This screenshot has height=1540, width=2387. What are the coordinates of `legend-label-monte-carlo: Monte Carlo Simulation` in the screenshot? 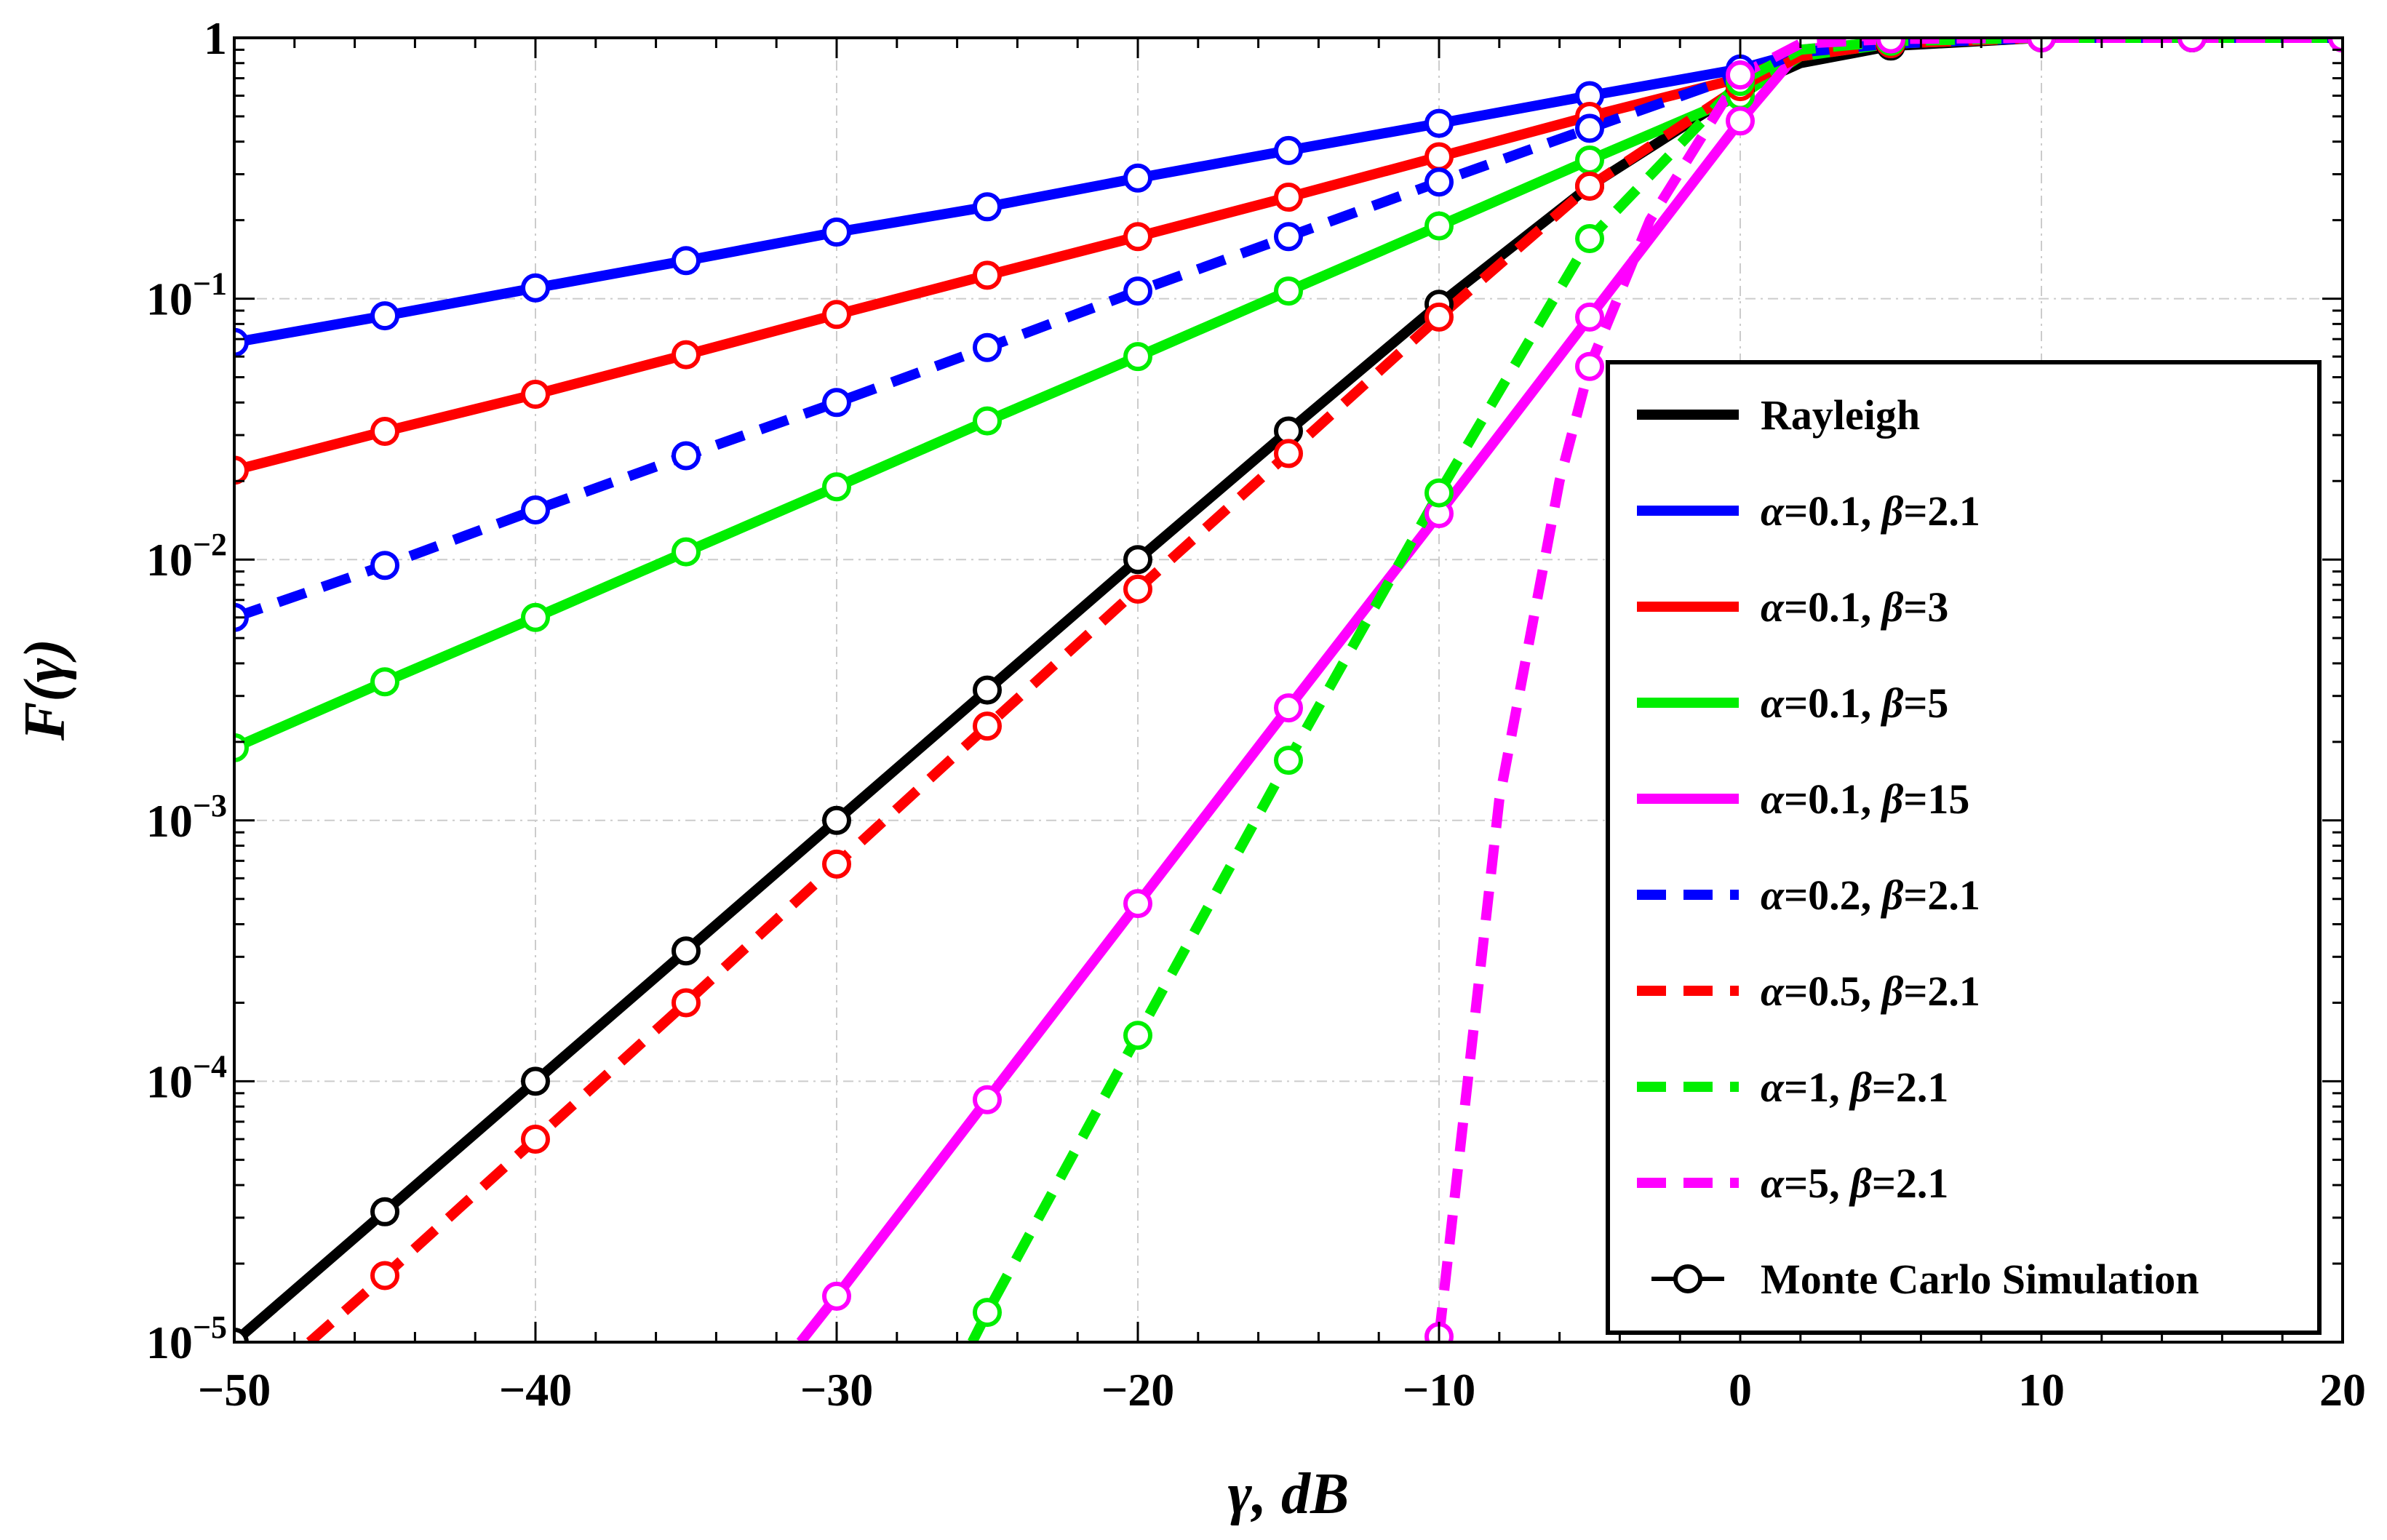 It's located at (1980, 1279).